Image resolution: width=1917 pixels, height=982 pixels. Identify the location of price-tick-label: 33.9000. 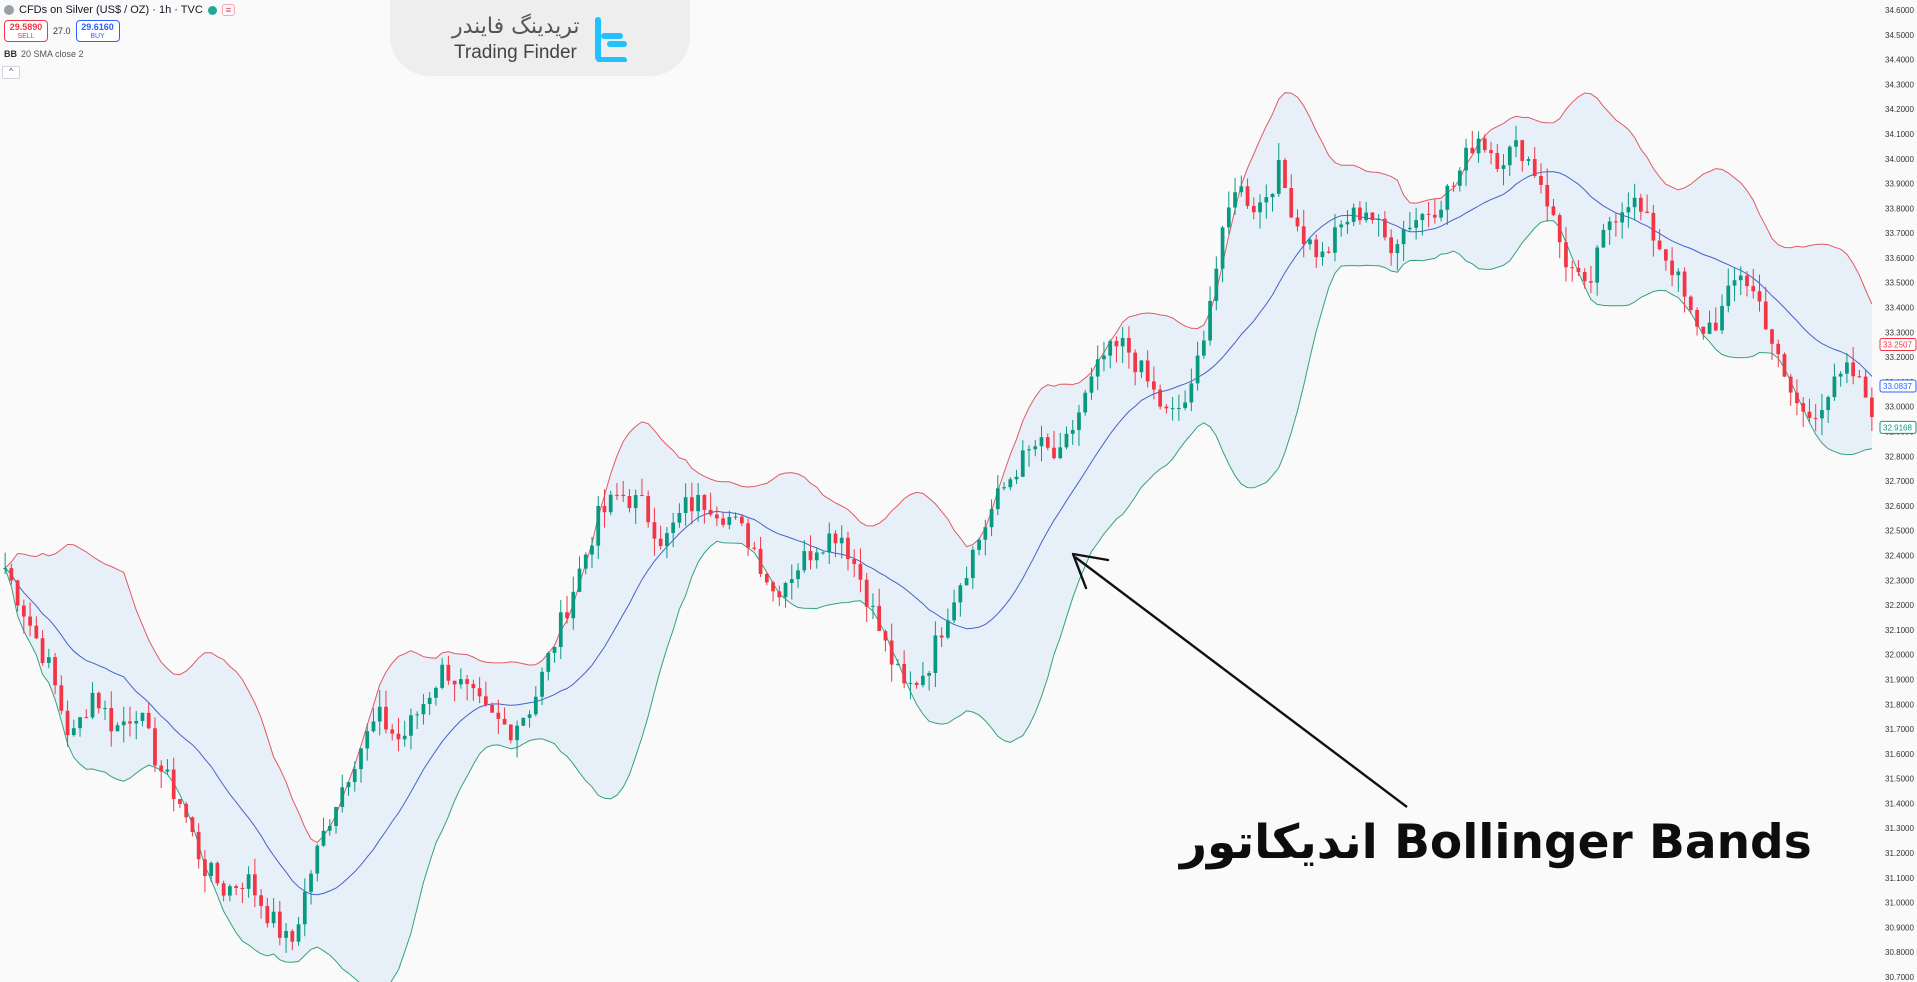
(1899, 184).